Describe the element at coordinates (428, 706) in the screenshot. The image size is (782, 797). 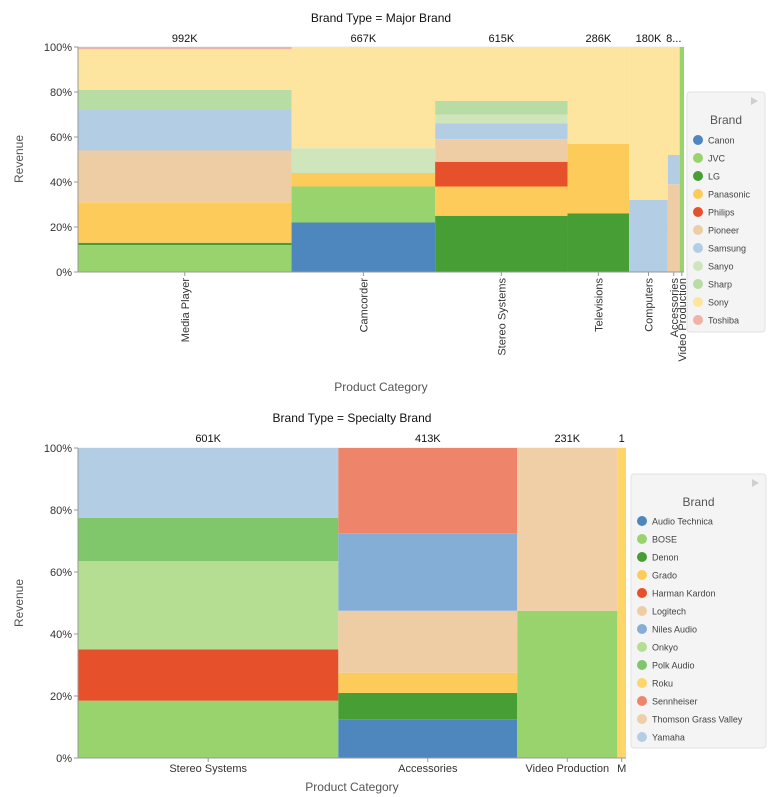
I see `chart2-segment-accessories-denon` at that location.